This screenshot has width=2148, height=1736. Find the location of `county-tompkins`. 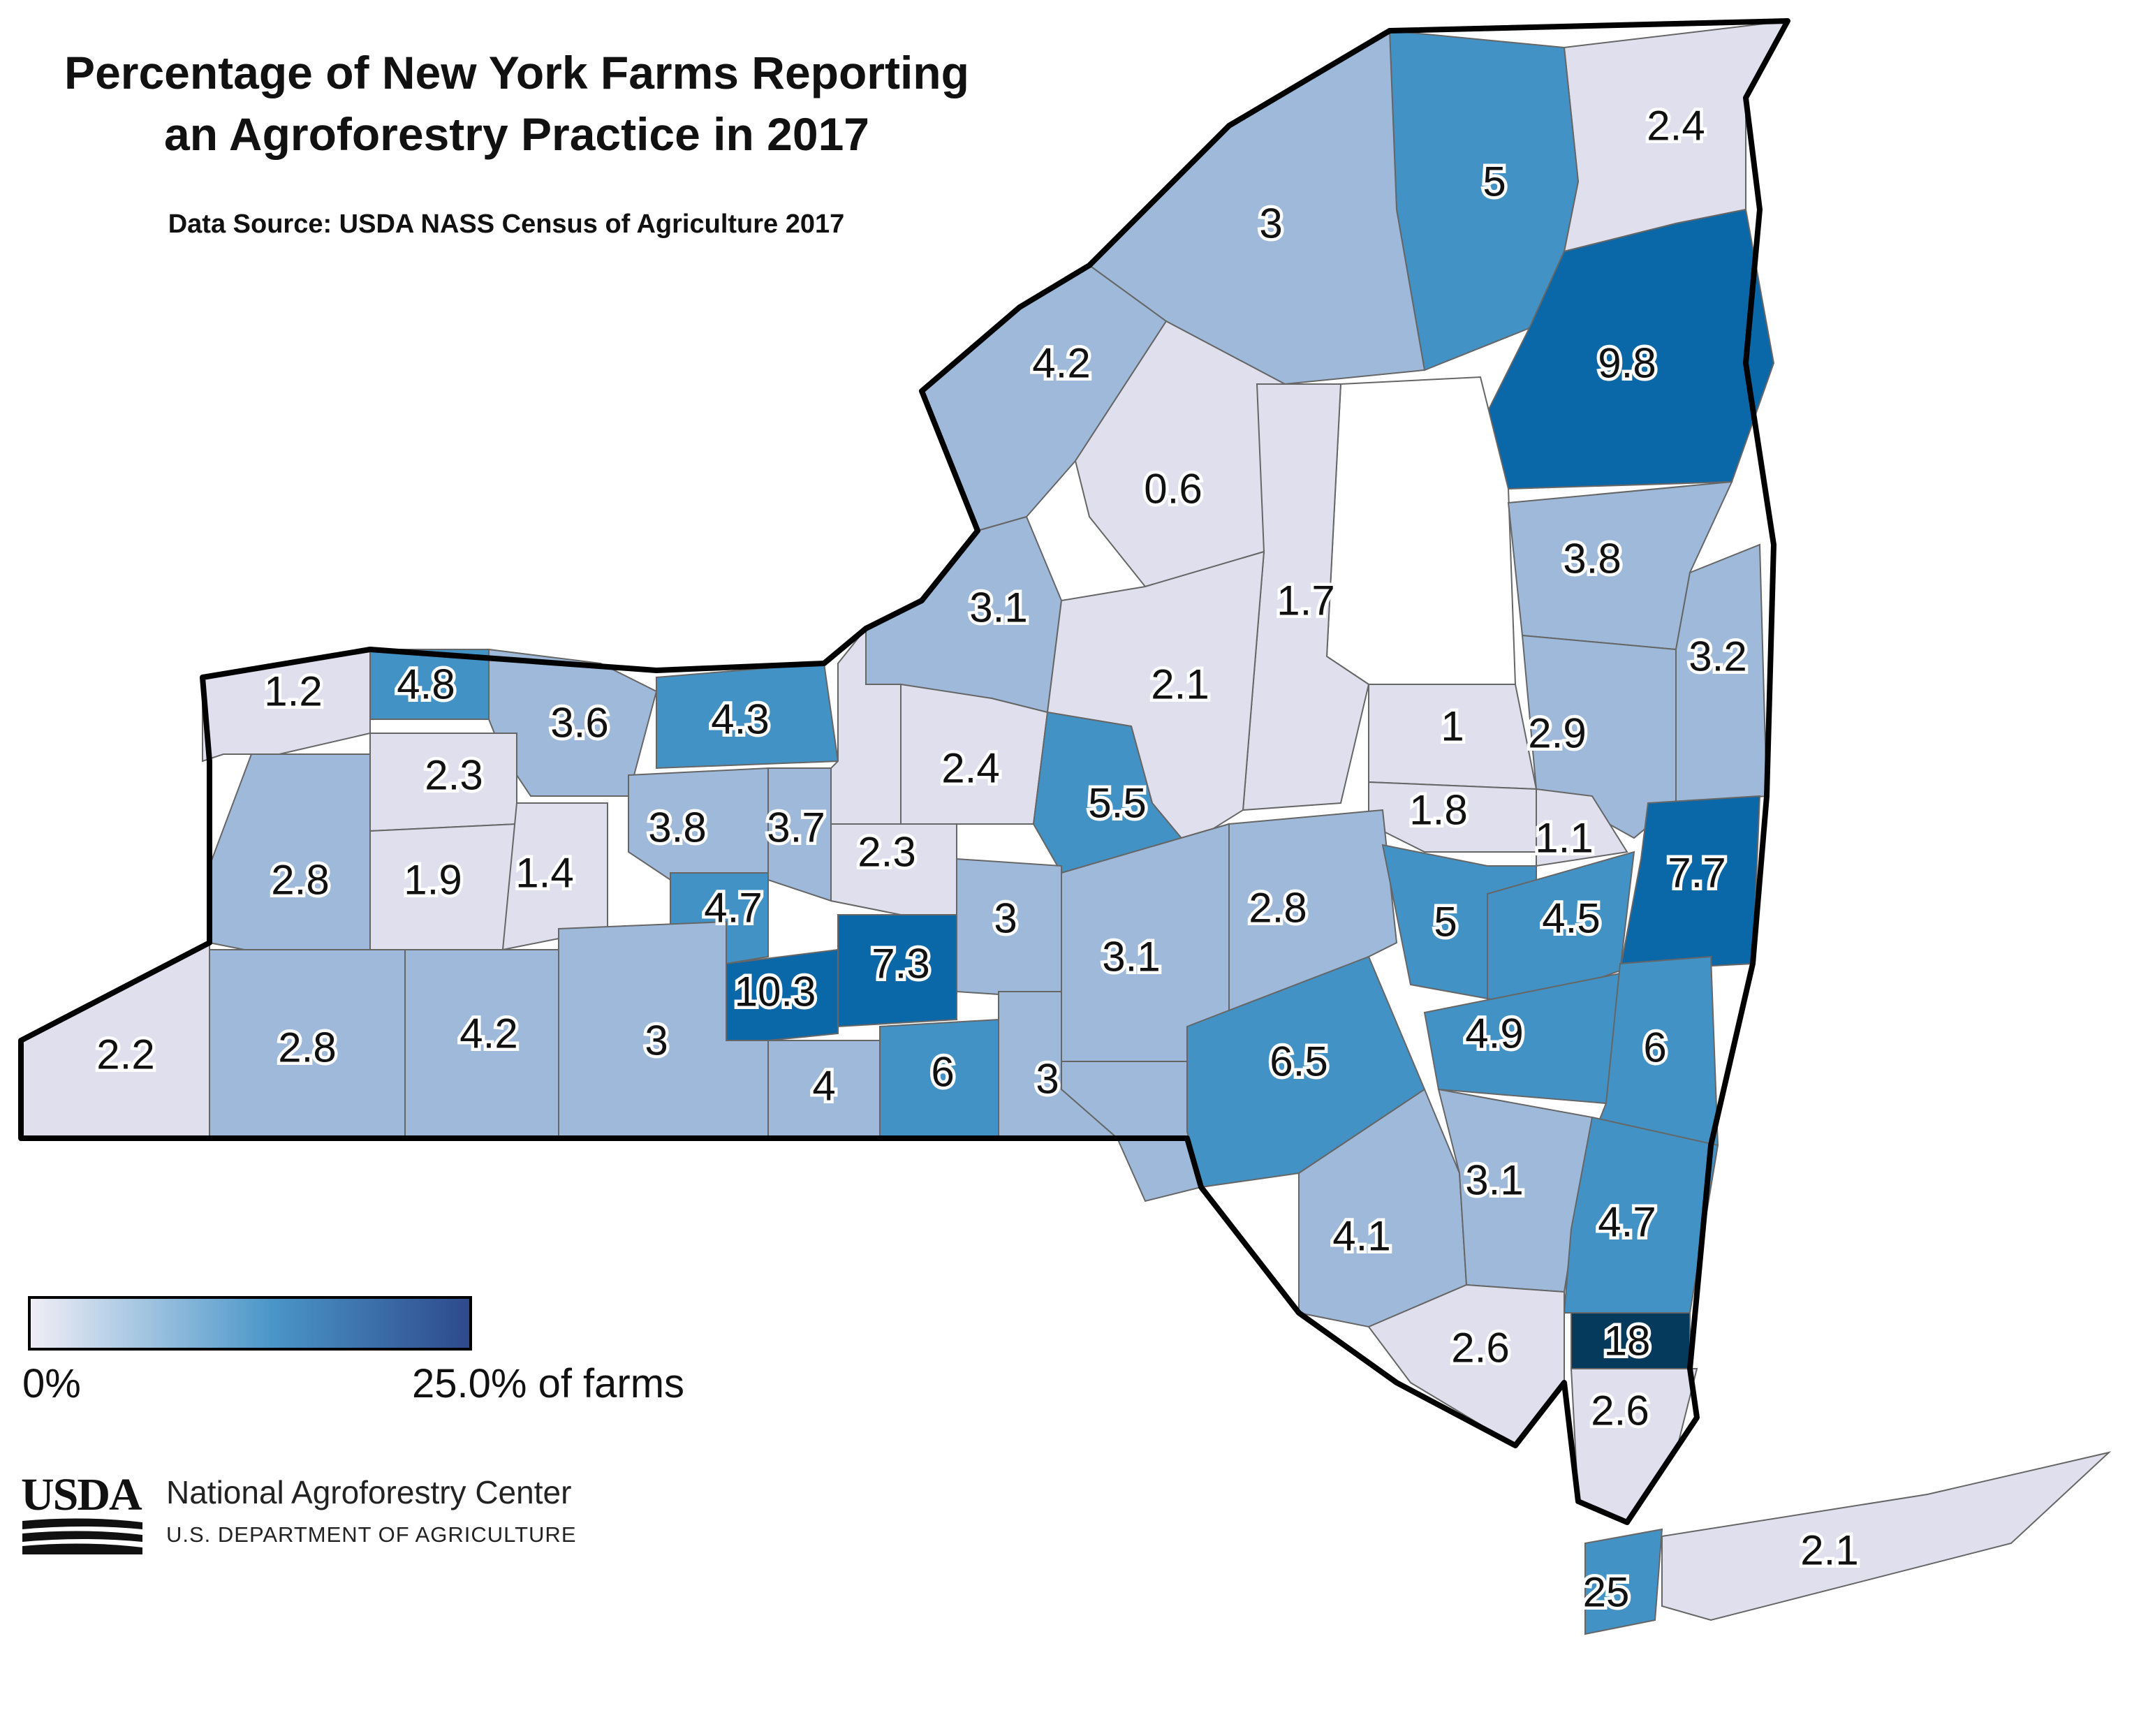

county-tompkins is located at coordinates (897, 971).